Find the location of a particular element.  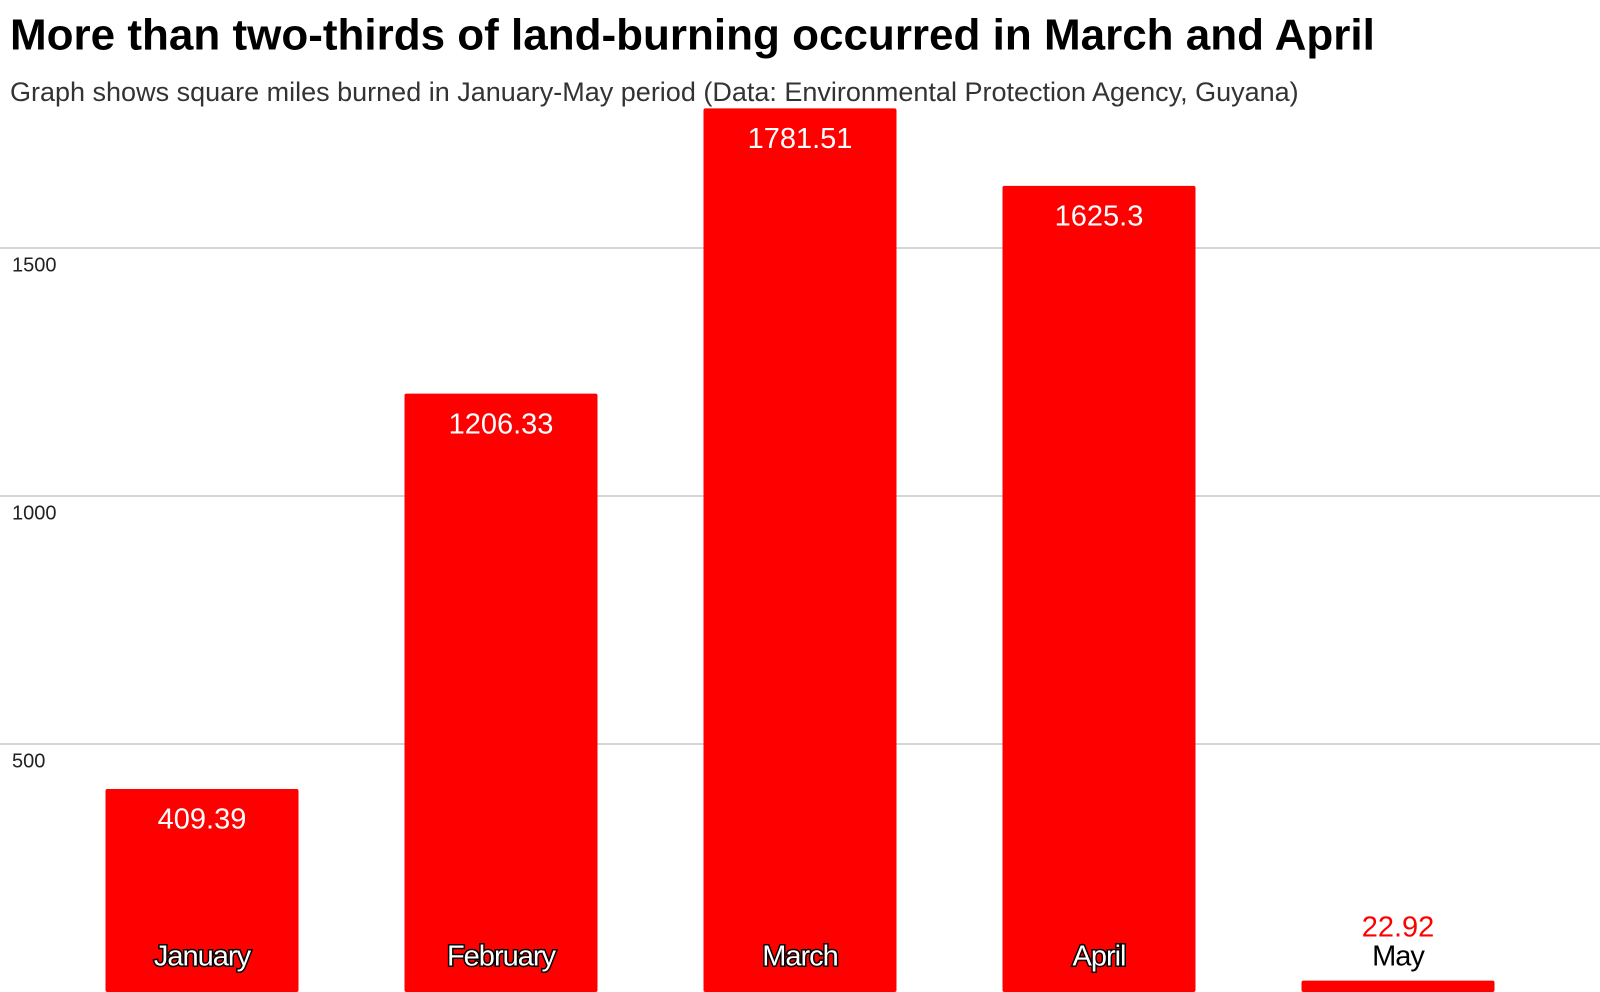

y-tick-label: 500 is located at coordinates (28, 761).